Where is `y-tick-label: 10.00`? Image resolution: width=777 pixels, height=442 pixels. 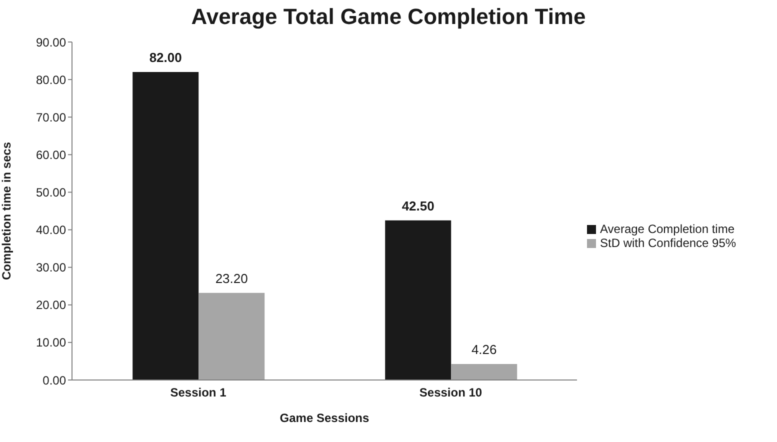 y-tick-label: 10.00 is located at coordinates (51, 343).